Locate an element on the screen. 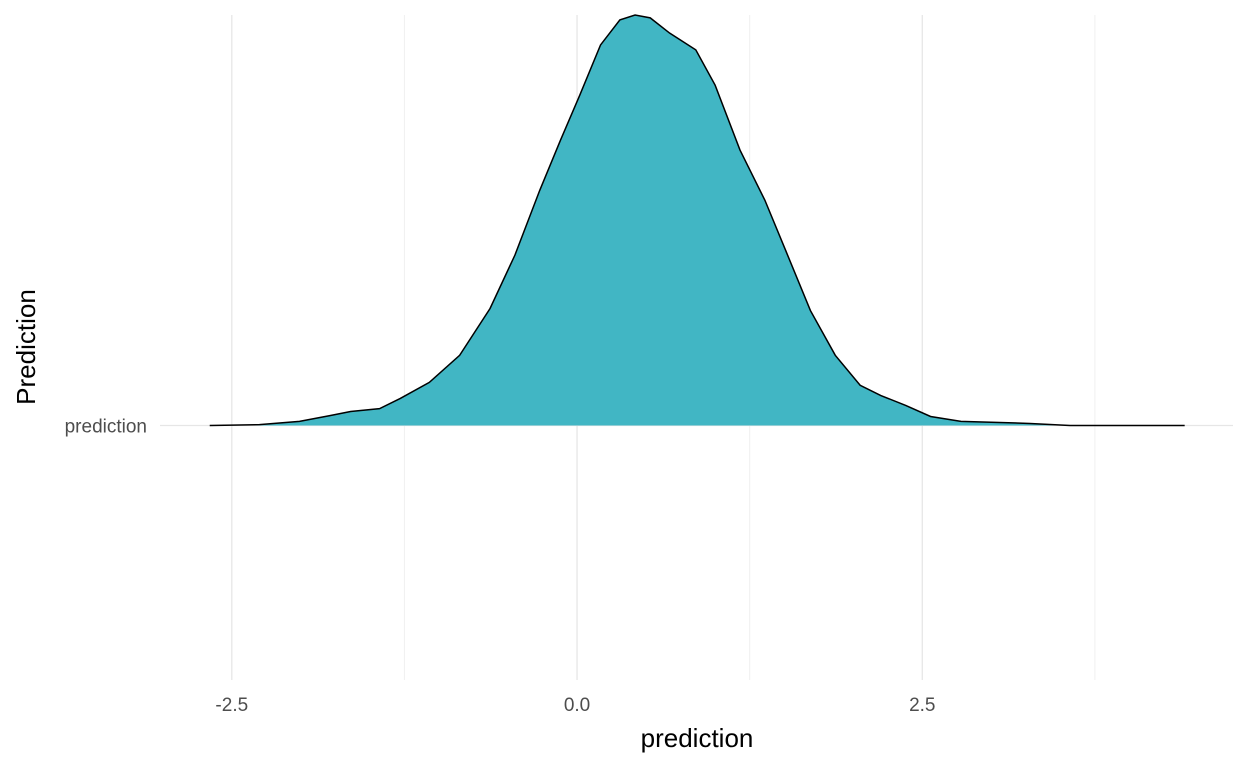 The image size is (1248, 768). x-tick-label: -2.5 is located at coordinates (231, 705).